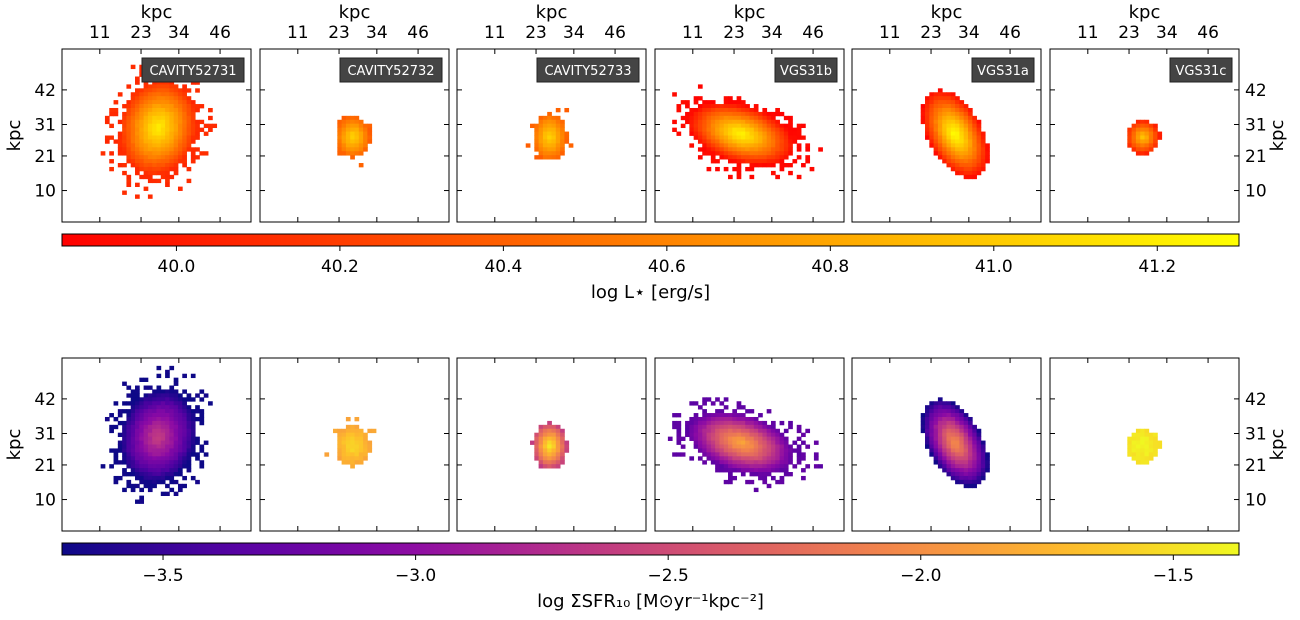  What do you see at coordinates (1201, 70) in the screenshot?
I see `galaxy-name-badge` at bounding box center [1201, 70].